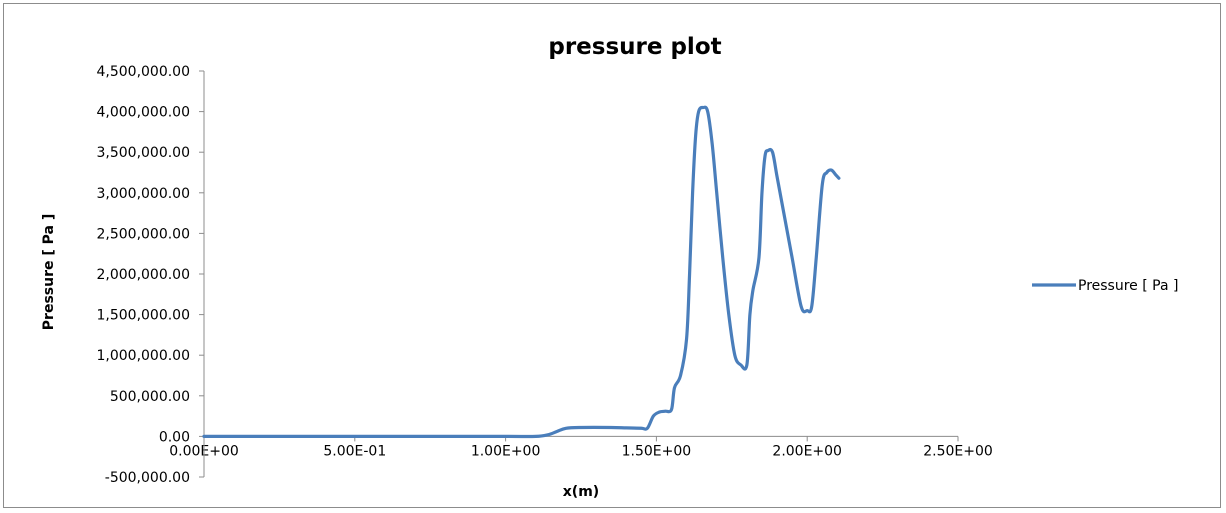 The height and width of the screenshot is (513, 1226). I want to click on y-tick-label: 2,000,000.00, so click(143, 275).